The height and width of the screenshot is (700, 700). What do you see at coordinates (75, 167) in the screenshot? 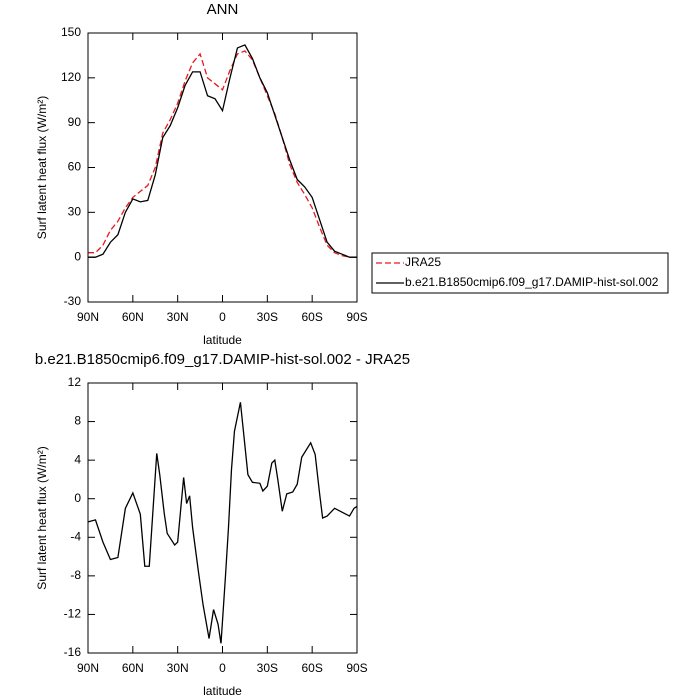
I see `y-tick-label: 60` at bounding box center [75, 167].